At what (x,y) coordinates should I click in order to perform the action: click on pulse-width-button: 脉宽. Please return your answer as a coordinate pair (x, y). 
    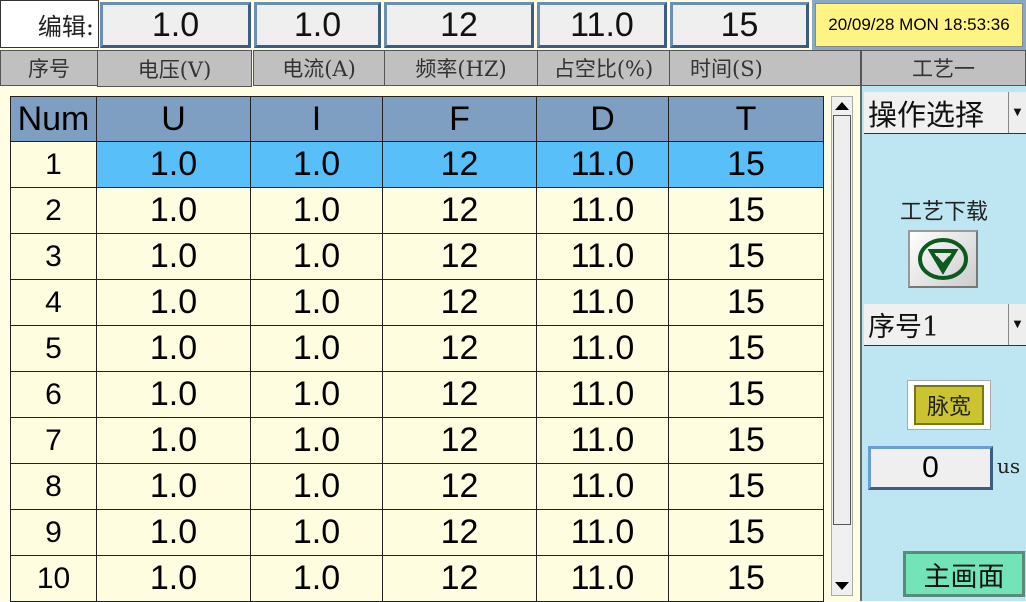
    Looking at the image, I should click on (949, 405).